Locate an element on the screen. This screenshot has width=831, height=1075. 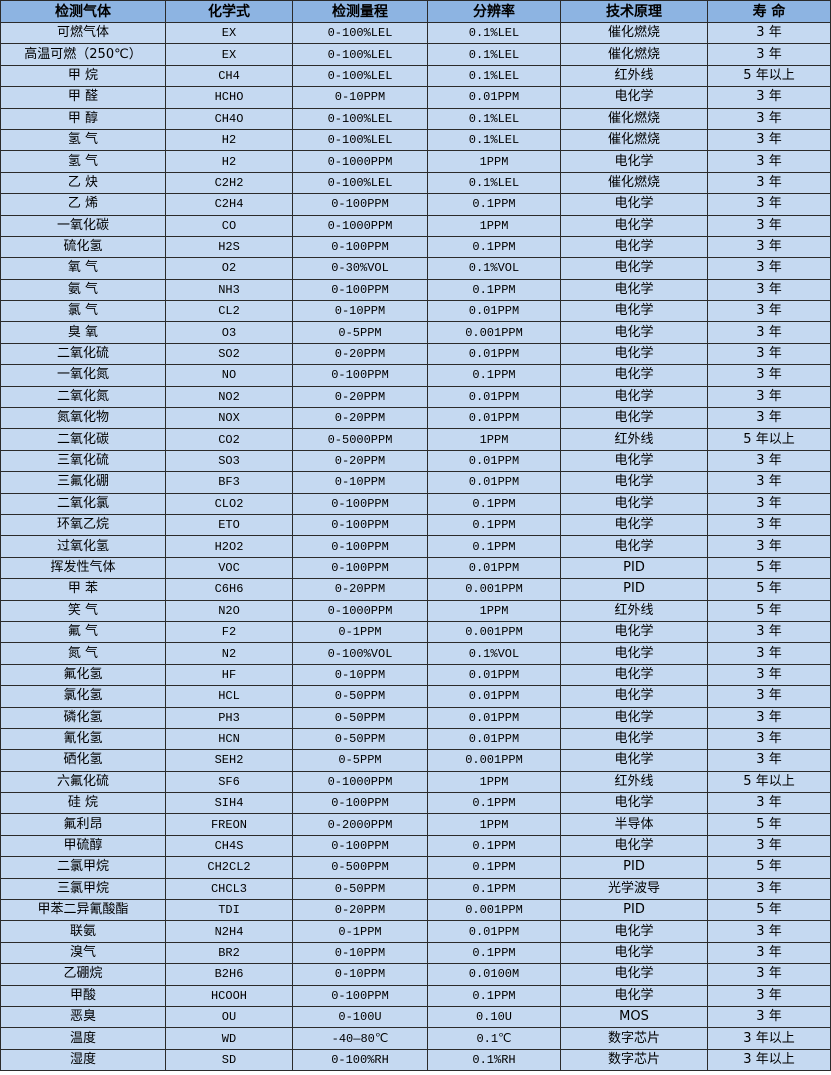
cell-formula: HCHO is located at coordinates (229, 97).